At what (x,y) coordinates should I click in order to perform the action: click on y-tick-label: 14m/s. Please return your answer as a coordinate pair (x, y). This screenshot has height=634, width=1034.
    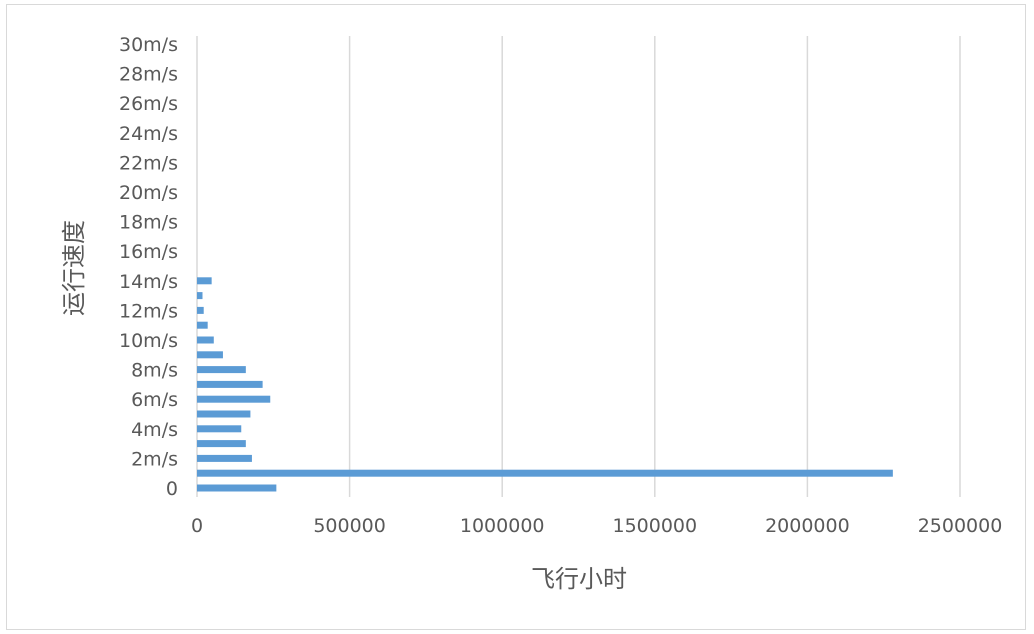
    Looking at the image, I should click on (148, 282).